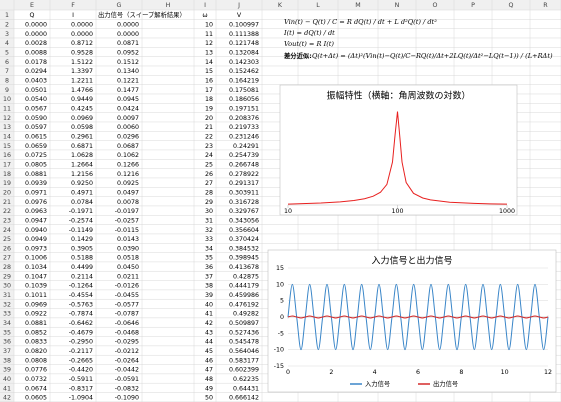 The width and height of the screenshot is (561, 402). I want to click on cell: 43, so click(209, 332).